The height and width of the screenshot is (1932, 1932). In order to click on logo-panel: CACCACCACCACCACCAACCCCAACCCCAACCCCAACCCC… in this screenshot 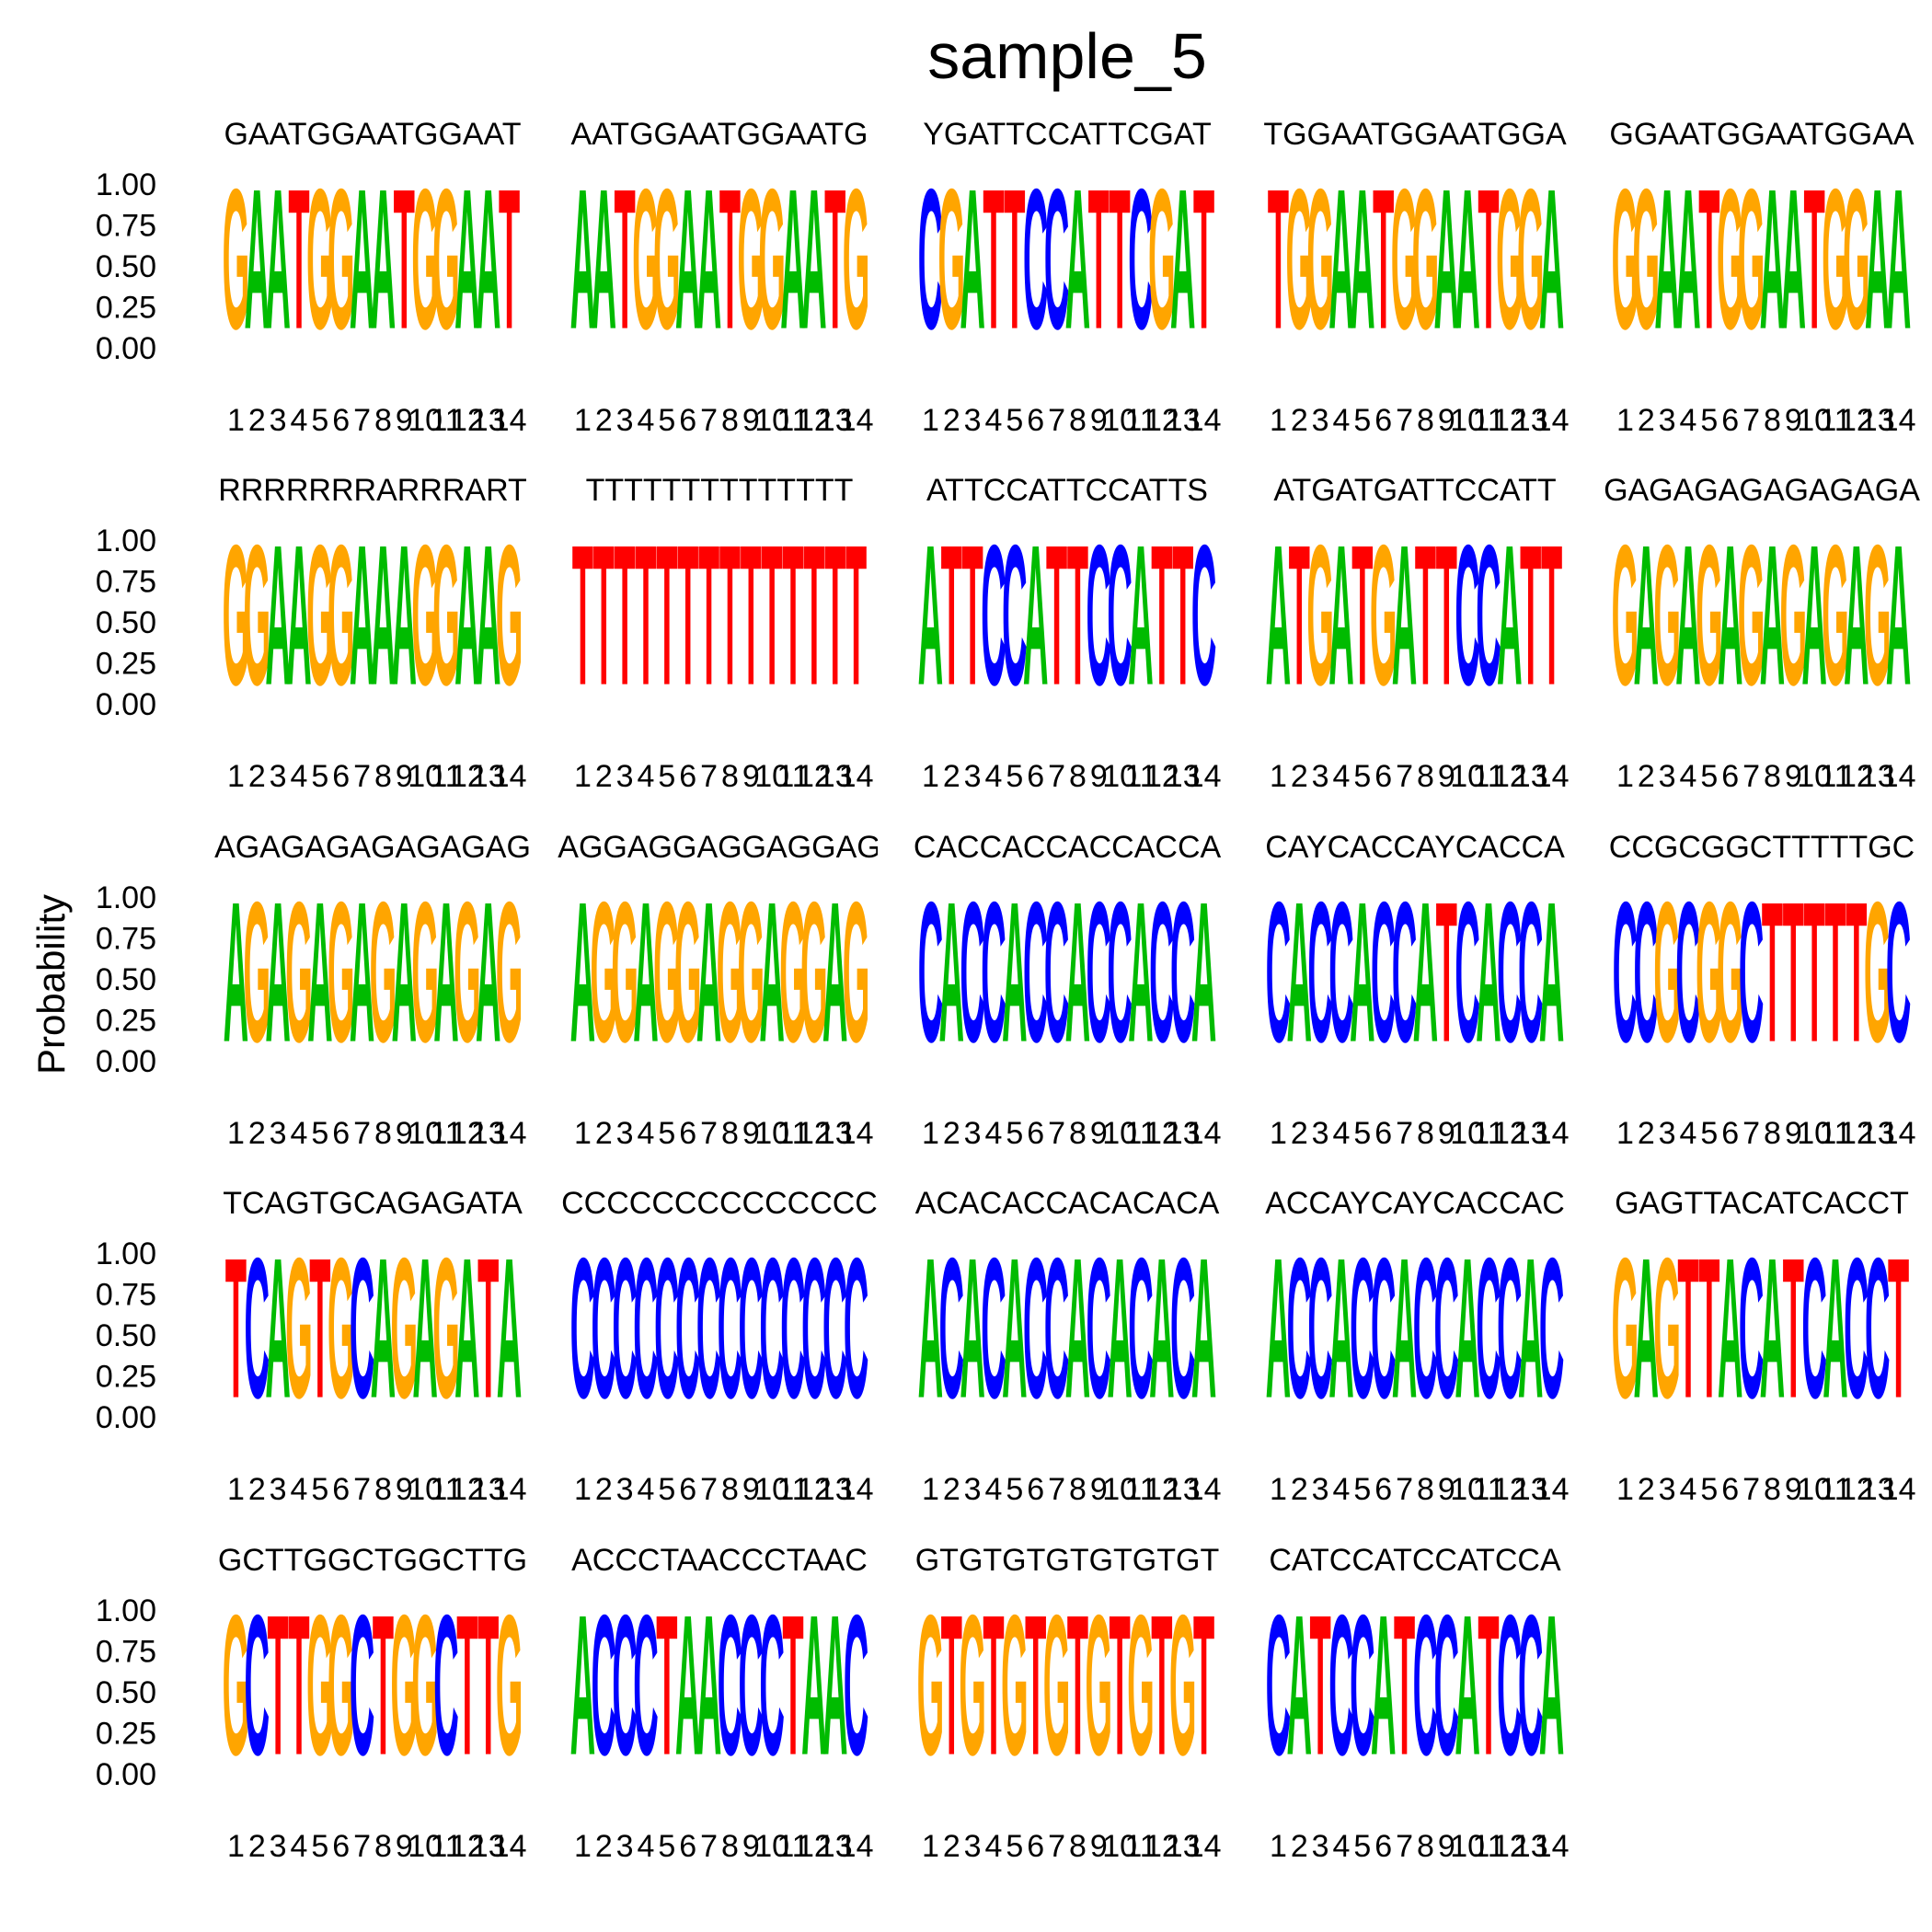, I will do `click(1068, 991)`.